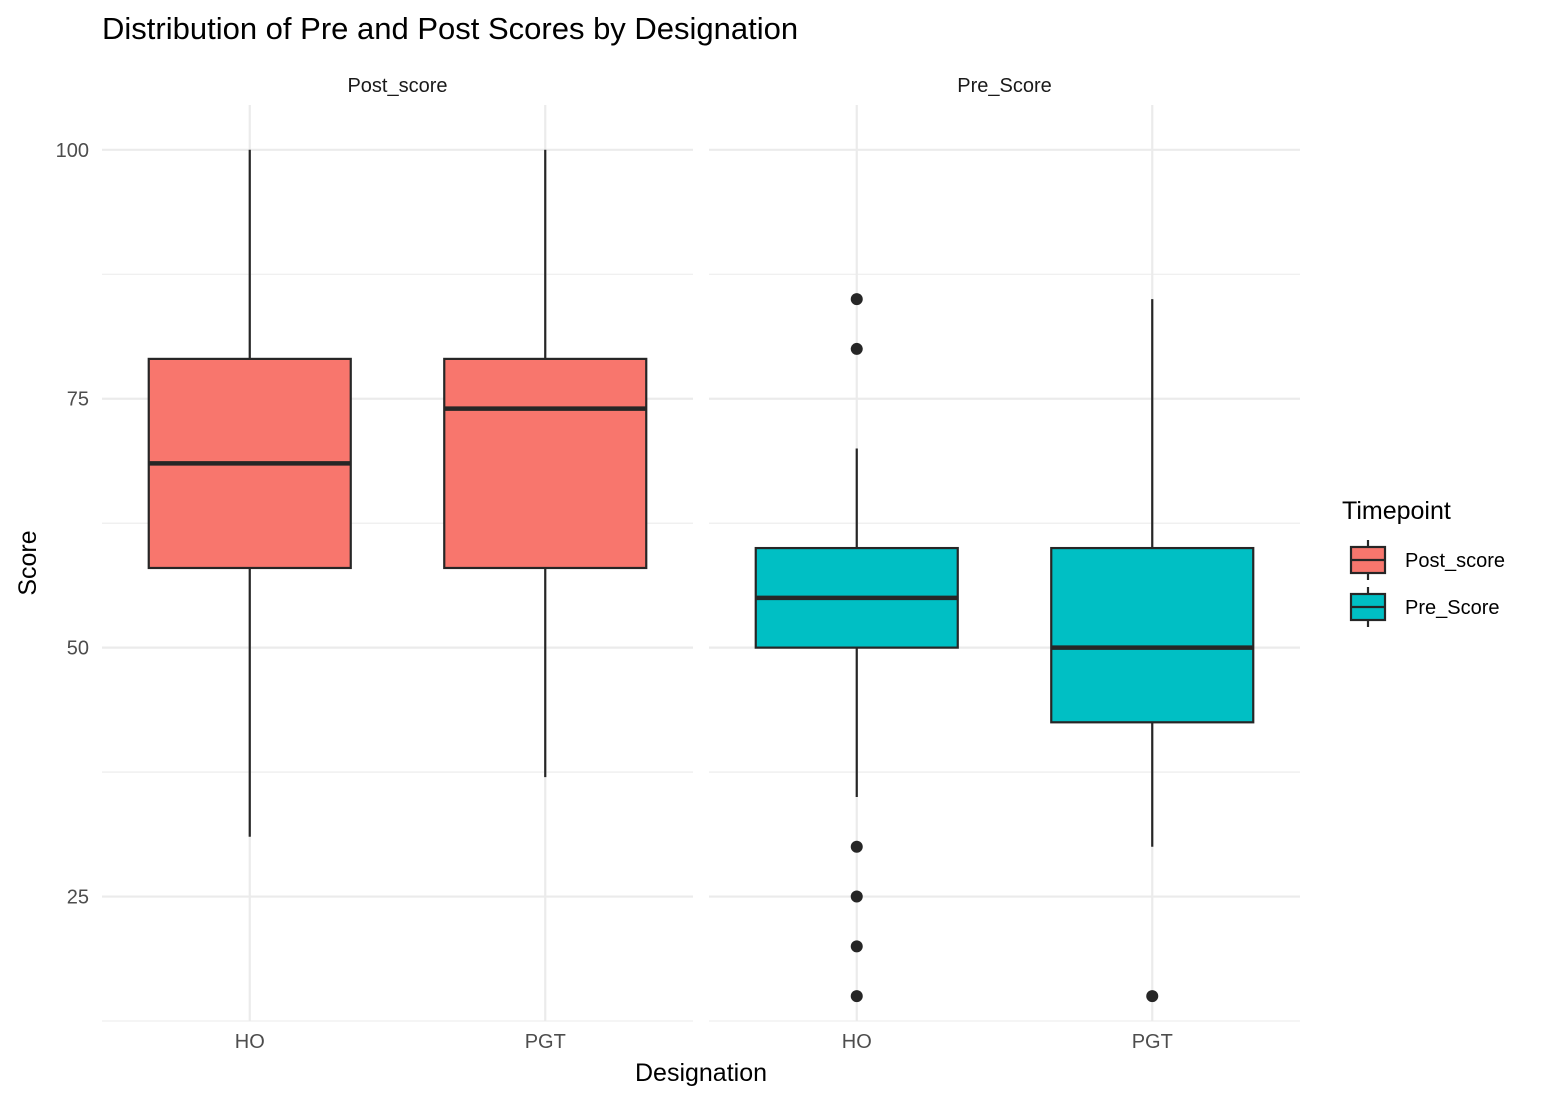  Describe the element at coordinates (249, 493) in the screenshot. I see `box-post-score-ho` at that location.